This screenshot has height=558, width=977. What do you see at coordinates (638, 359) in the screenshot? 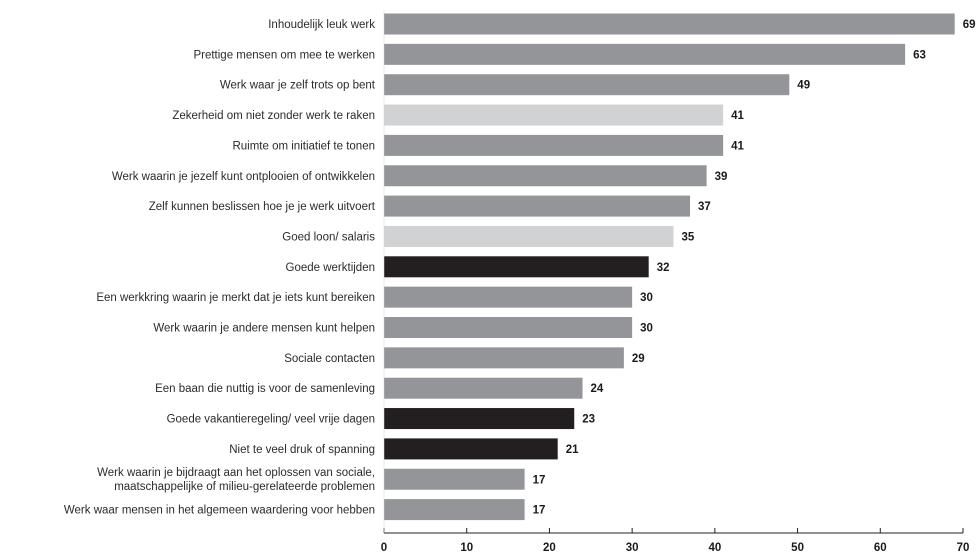
I see `value-label: 29` at bounding box center [638, 359].